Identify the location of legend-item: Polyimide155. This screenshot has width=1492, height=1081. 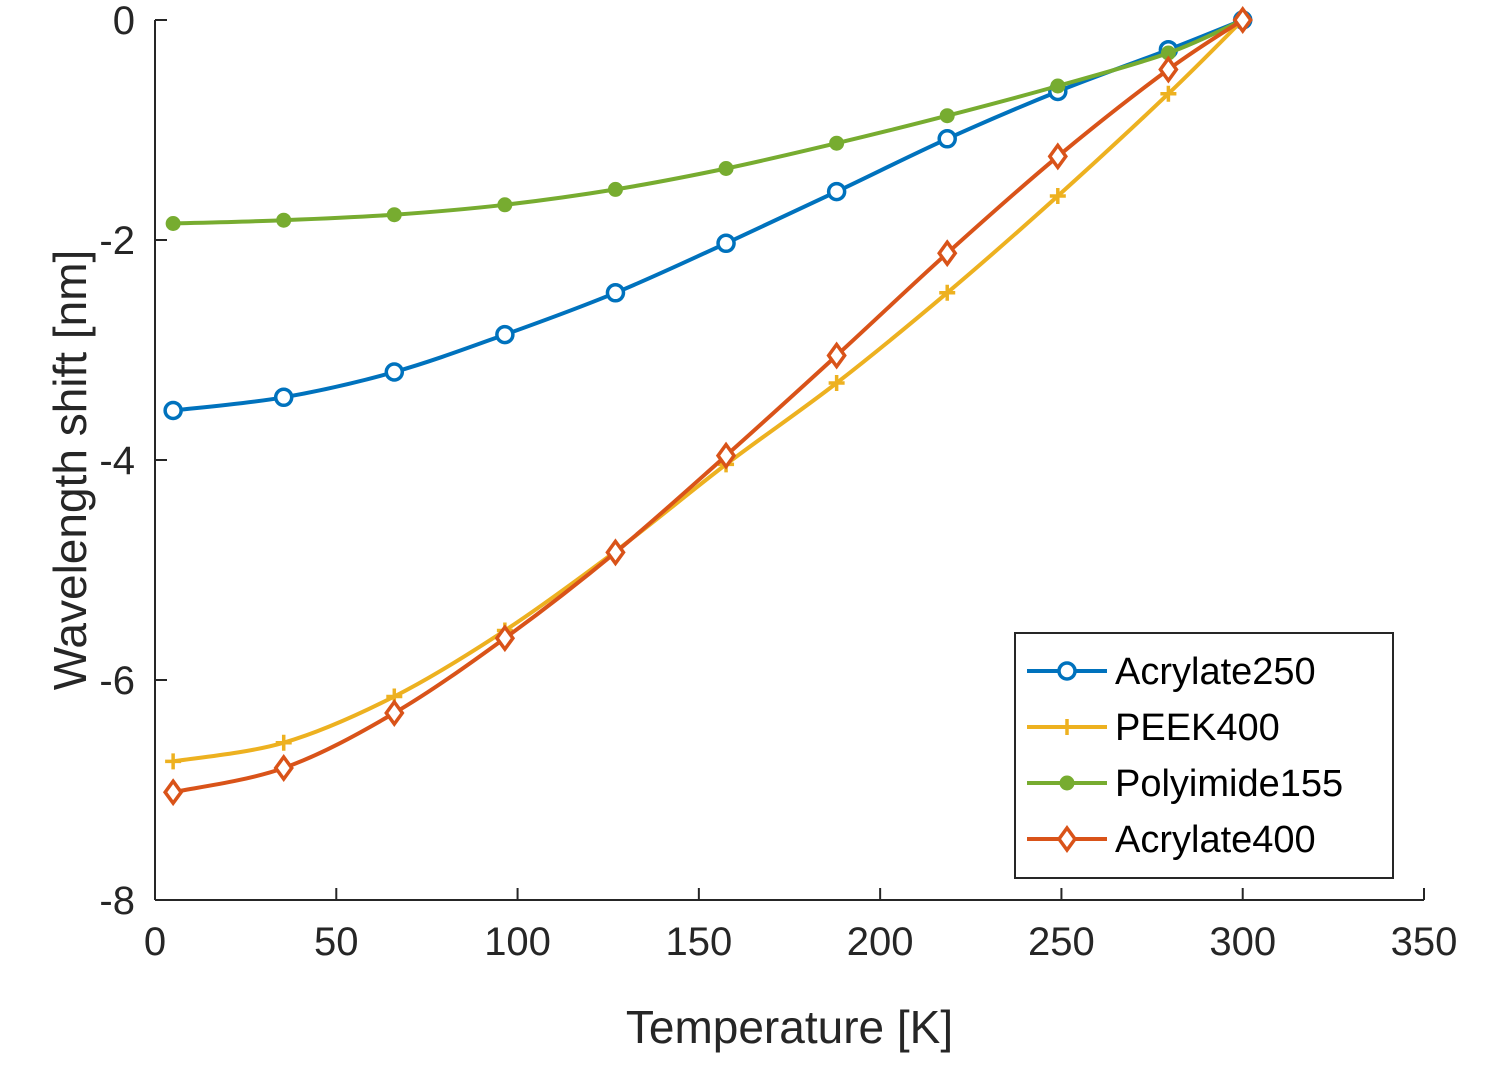
(1185, 784).